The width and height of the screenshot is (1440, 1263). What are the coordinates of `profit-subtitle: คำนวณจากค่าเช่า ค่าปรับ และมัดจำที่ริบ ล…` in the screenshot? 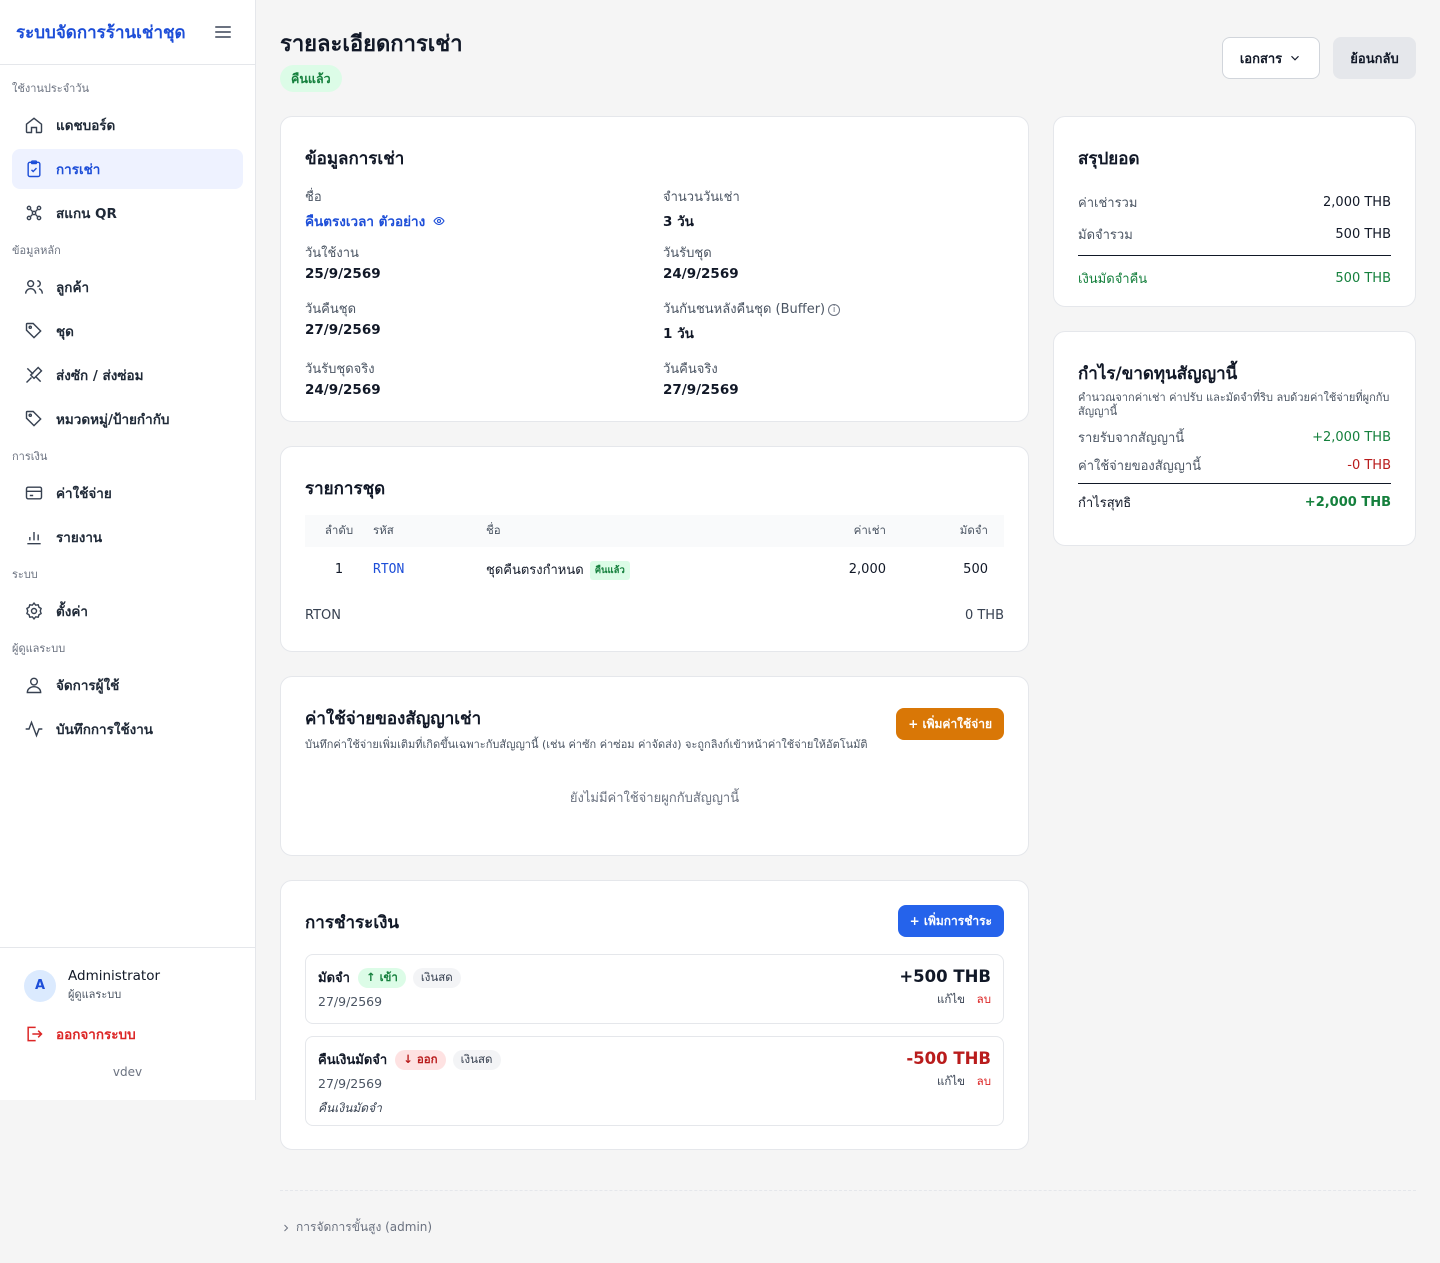 It's located at (1234, 404).